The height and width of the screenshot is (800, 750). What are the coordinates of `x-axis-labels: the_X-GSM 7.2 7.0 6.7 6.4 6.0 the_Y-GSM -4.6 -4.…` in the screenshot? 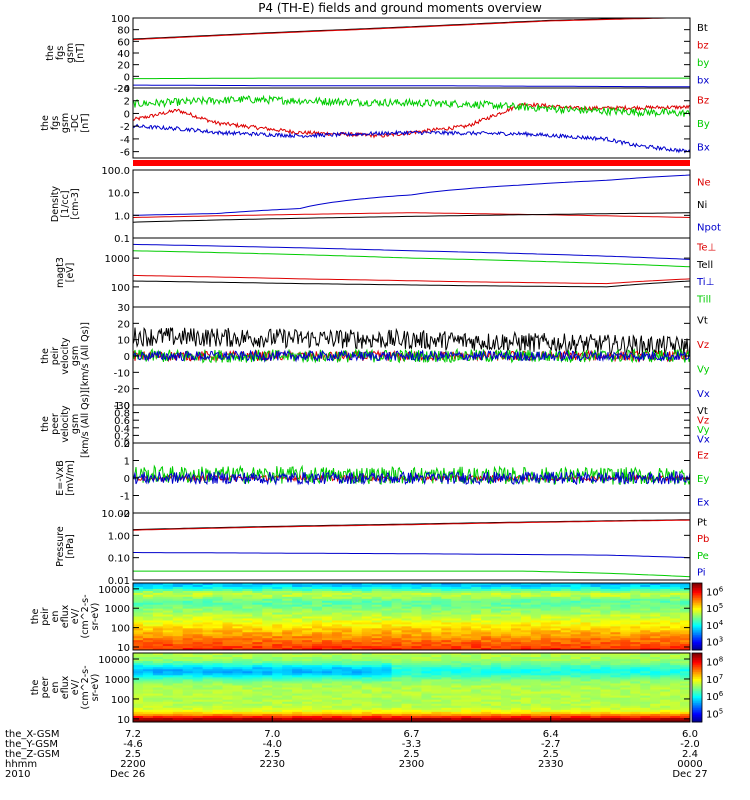 It's located at (356, 748).